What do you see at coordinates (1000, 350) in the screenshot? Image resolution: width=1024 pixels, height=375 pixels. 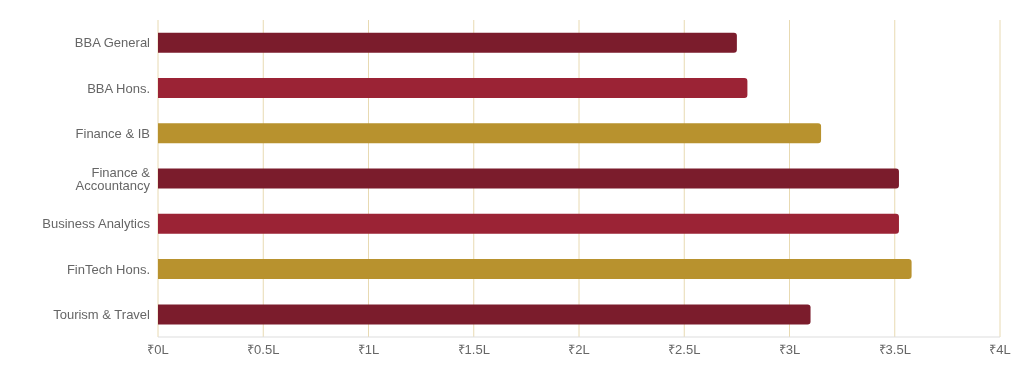 I see `x-tick-label: ₹4L` at bounding box center [1000, 350].